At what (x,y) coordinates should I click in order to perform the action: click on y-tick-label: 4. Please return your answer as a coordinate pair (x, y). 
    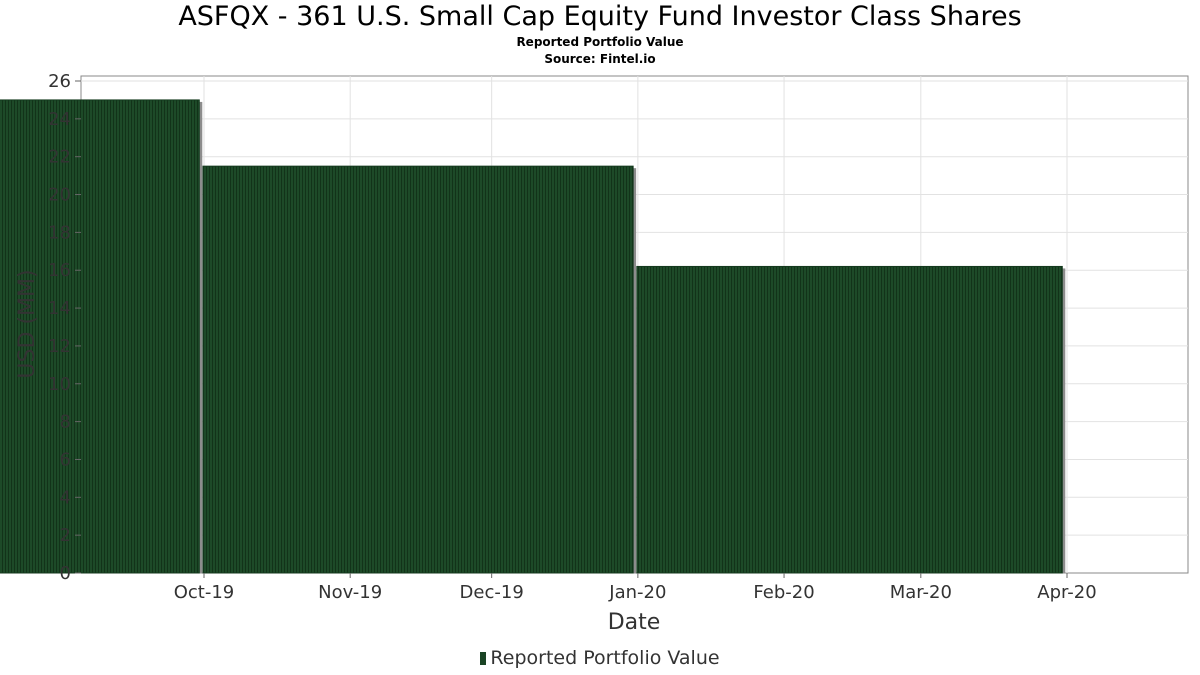
    Looking at the image, I should click on (65, 497).